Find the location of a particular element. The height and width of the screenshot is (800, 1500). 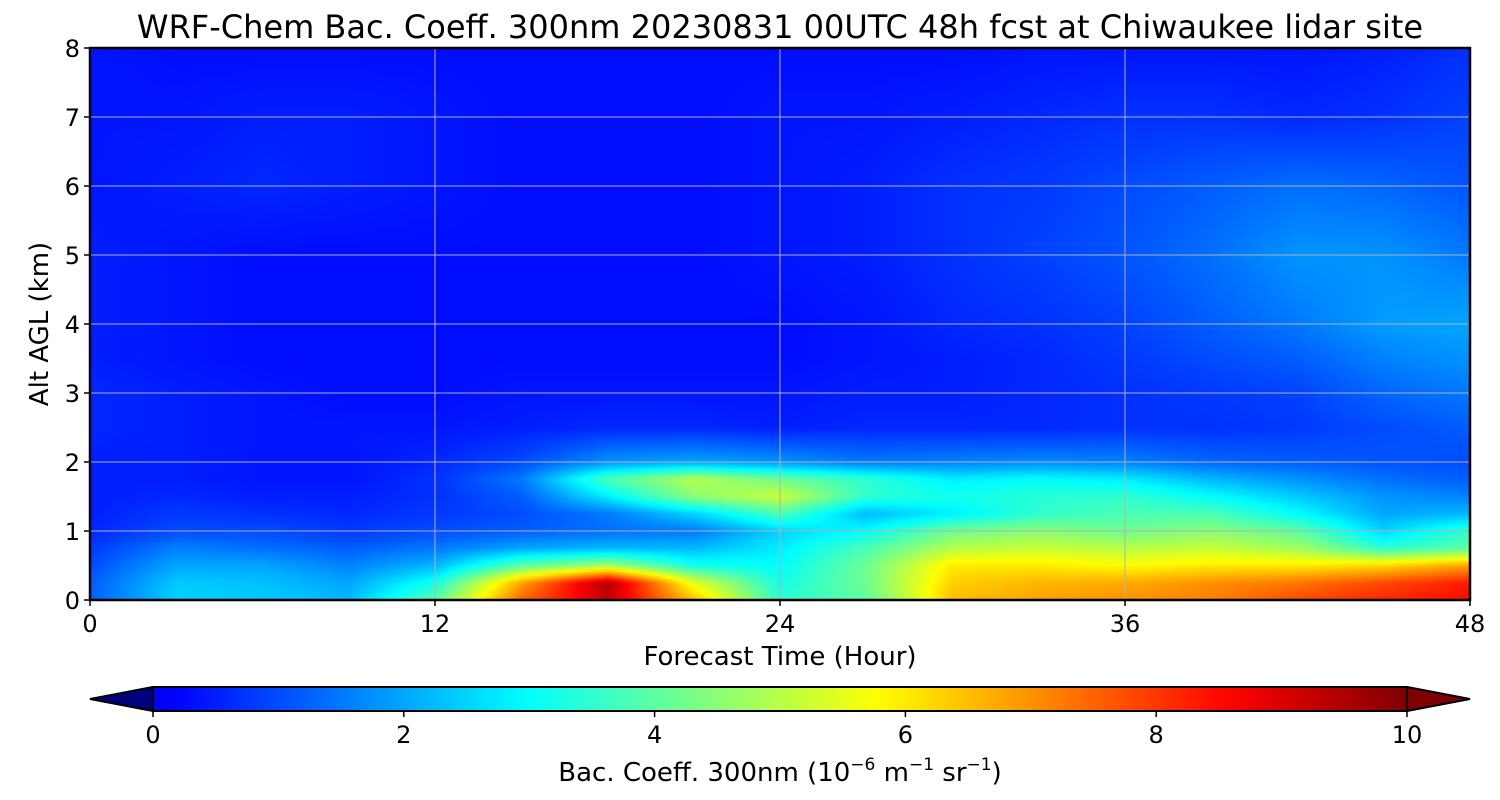

x-tick-label: 36 is located at coordinates (1125, 624).